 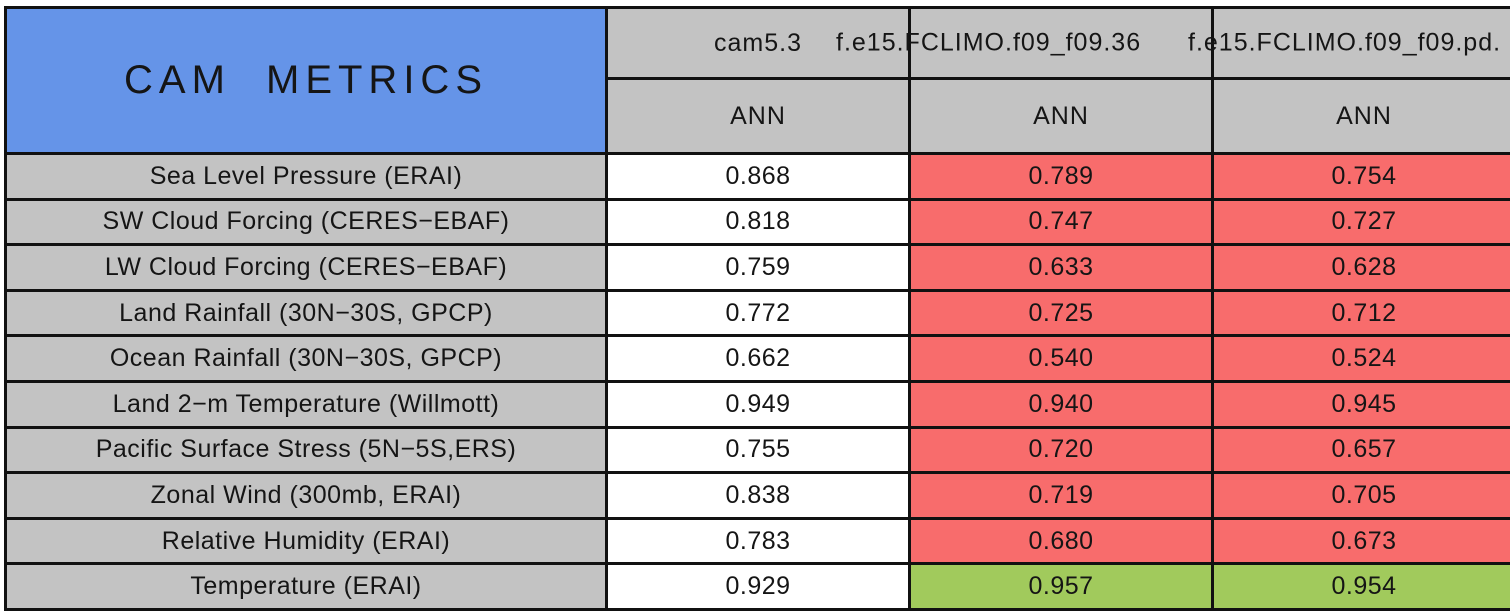 What do you see at coordinates (1362, 495) in the screenshot?
I see `value-cell: 0.705` at bounding box center [1362, 495].